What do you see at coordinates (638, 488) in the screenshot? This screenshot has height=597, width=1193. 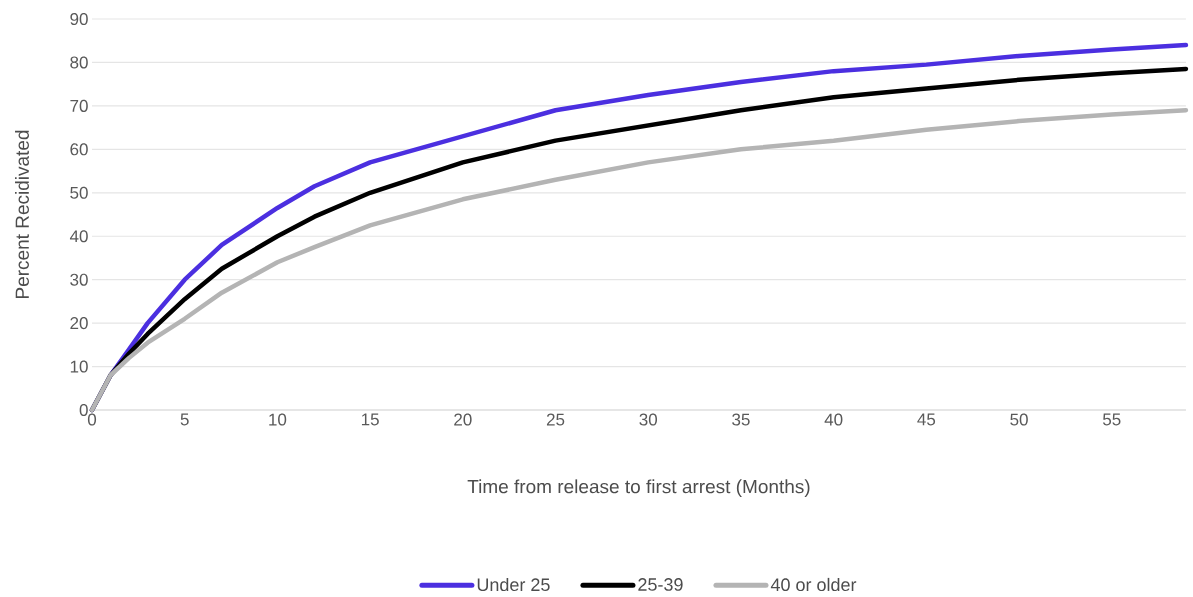 I see `x-axis-title: Time from release to first arrest (Months)` at bounding box center [638, 488].